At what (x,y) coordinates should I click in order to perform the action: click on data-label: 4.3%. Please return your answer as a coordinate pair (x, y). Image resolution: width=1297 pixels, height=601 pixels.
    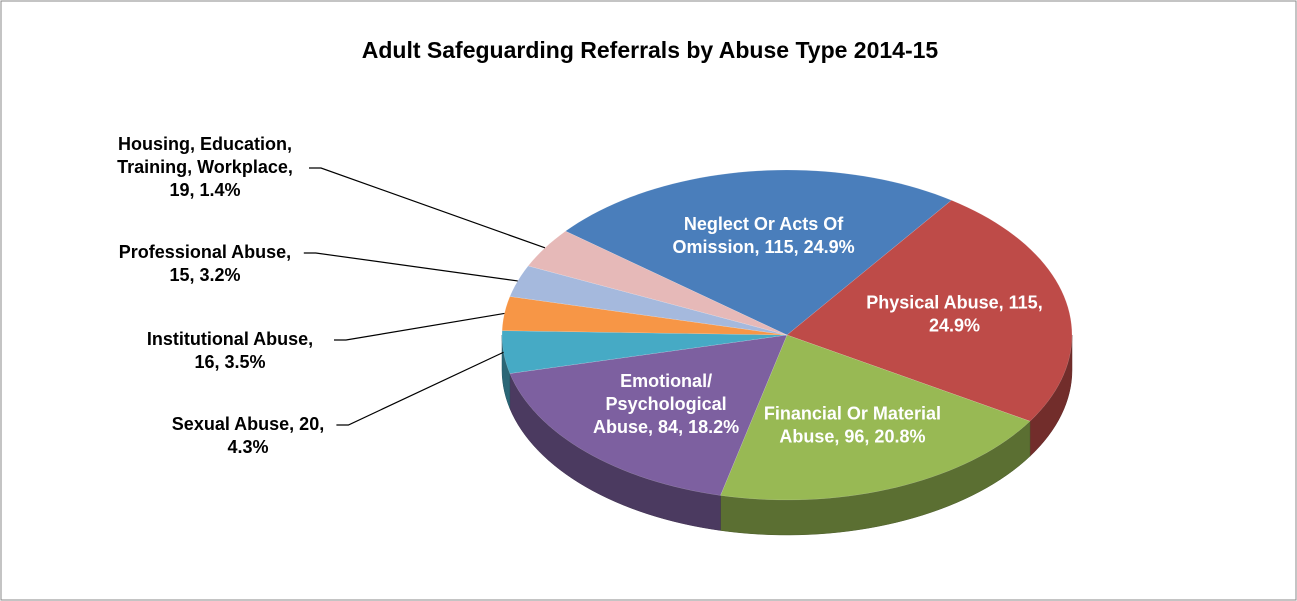
    Looking at the image, I should click on (247, 447).